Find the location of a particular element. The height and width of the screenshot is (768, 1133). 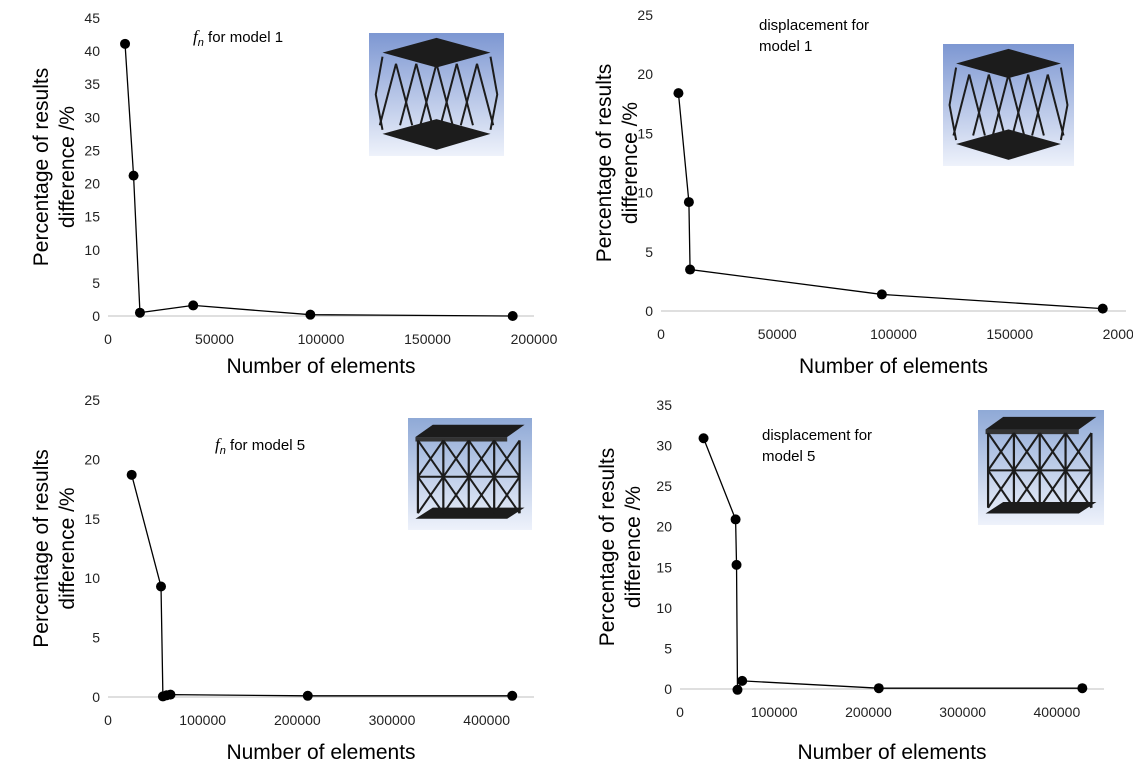

annotation-text: for model 5 is located at coordinates (265, 445).